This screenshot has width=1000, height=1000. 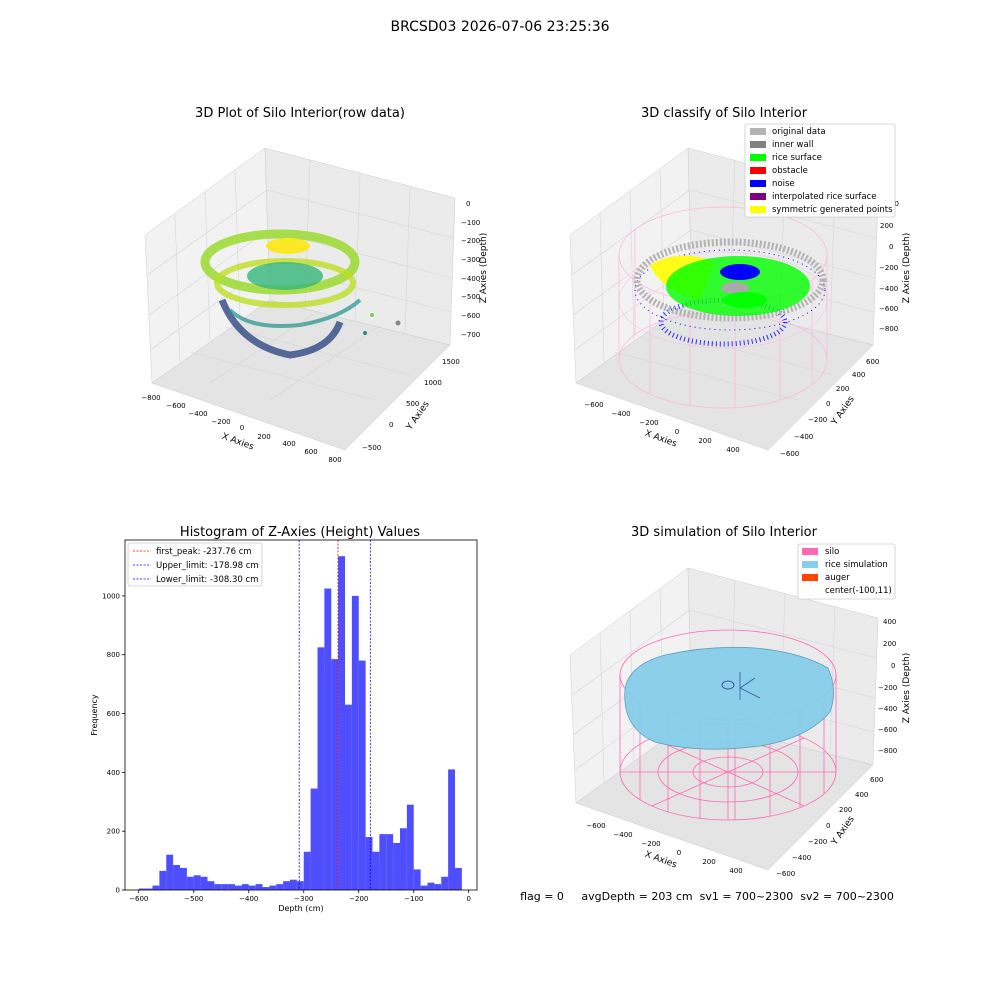 What do you see at coordinates (843, 410) in the screenshot?
I see `classify-y-label: Y Axies` at bounding box center [843, 410].